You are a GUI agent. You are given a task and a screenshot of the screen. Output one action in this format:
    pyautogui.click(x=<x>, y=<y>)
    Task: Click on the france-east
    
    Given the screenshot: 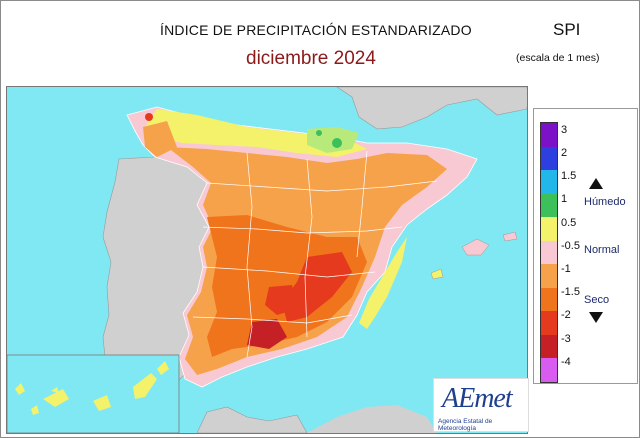 What is the action you would take?
    pyautogui.click(x=512, y=100)
    